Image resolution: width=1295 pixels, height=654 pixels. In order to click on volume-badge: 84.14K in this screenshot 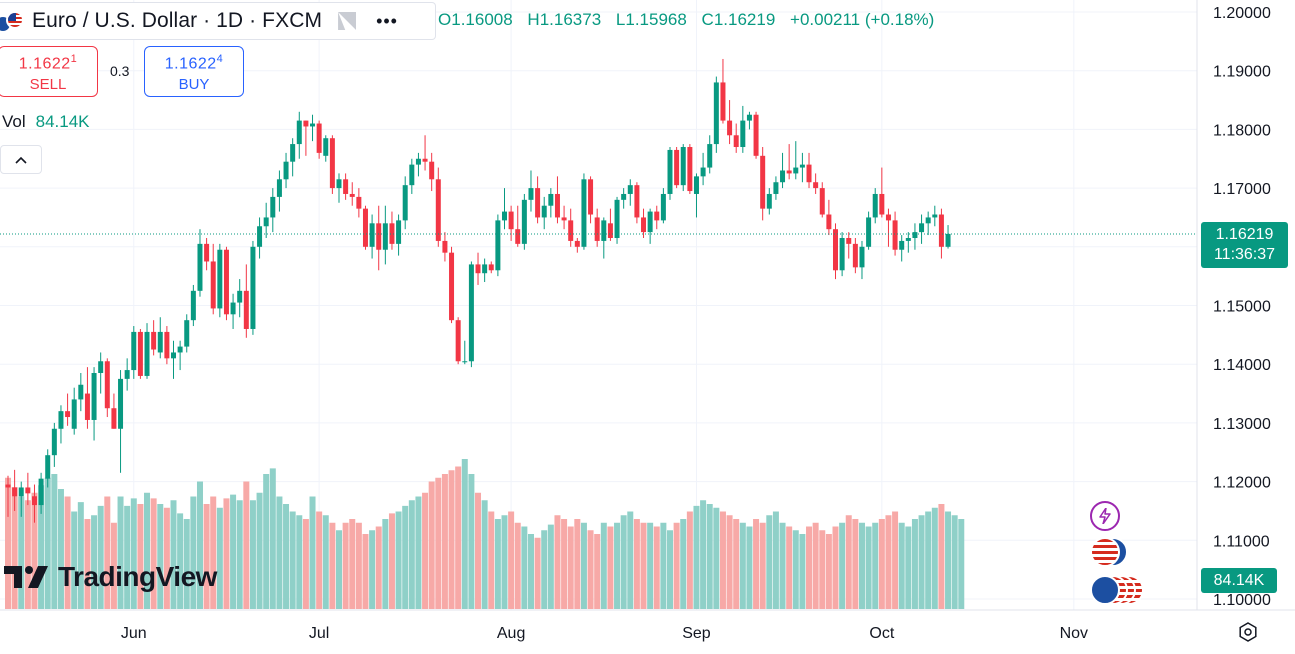, I will do `click(1239, 580)`.